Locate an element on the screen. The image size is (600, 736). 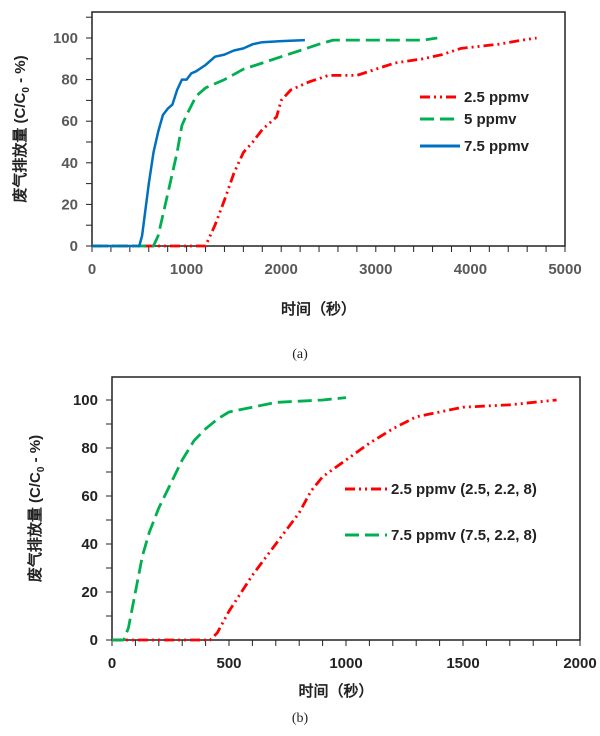
legend-label: 2.5 ppmv (2.5, 2.2, 8) is located at coordinates (464, 489).